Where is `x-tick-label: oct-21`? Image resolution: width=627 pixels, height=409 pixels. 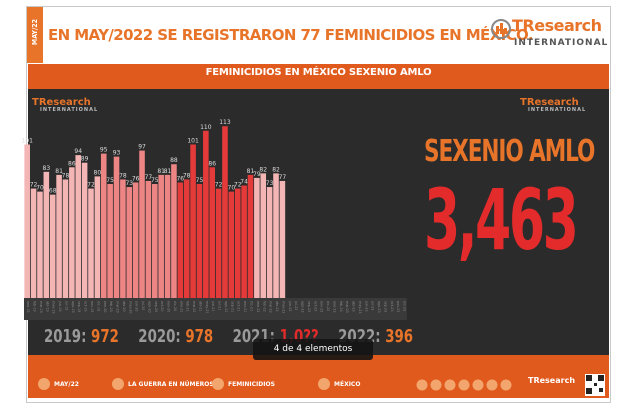 x-tick-label: oct-21 is located at coordinates (239, 306).